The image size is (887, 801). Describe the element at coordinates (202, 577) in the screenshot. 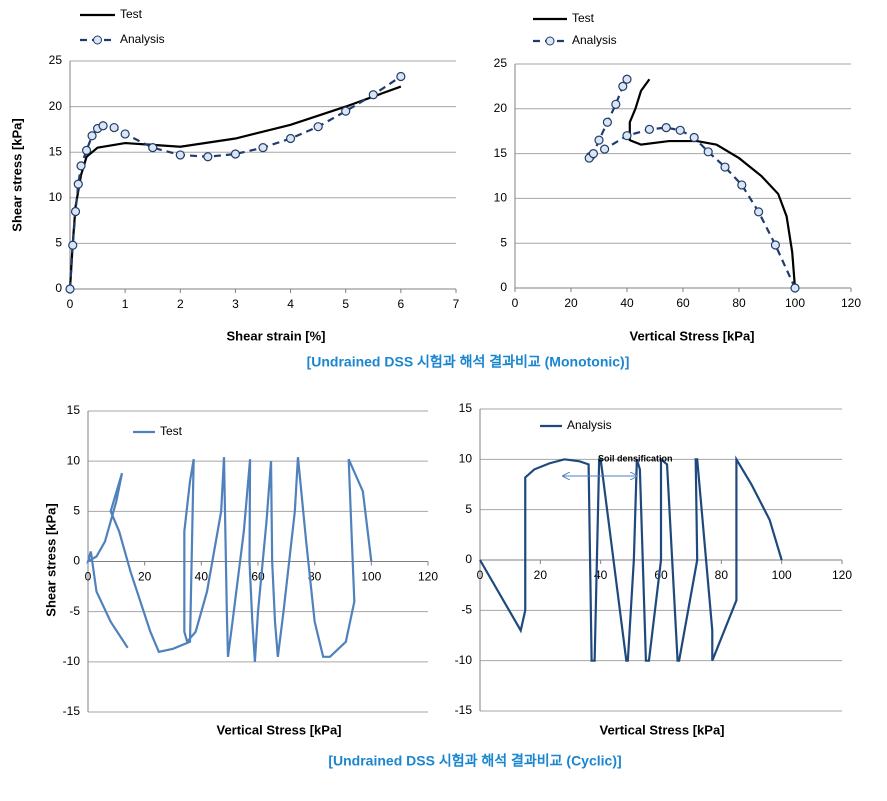

I see `x-tick-label: 40` at that location.